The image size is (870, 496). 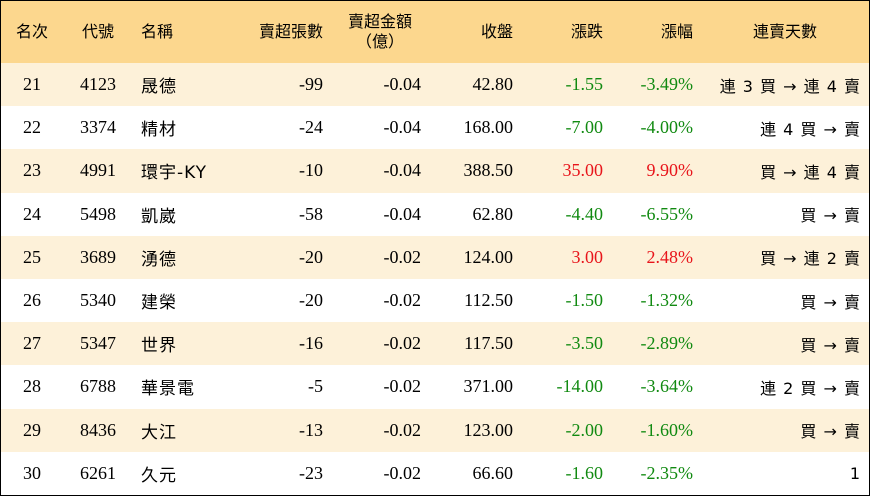 I want to click on cell-code: 8436, so click(x=98, y=429).